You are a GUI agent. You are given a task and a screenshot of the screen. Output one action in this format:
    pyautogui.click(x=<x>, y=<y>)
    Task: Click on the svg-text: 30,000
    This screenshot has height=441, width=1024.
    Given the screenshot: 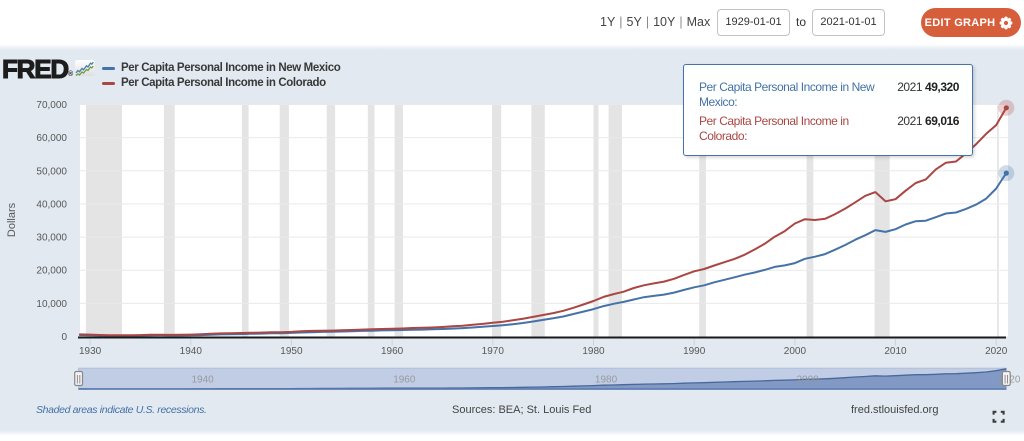 What is the action you would take?
    pyautogui.click(x=51, y=238)
    